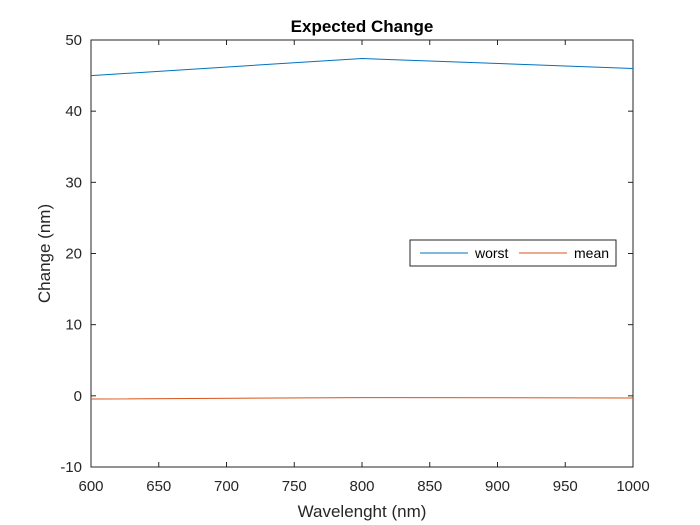  I want to click on y-axis-label: Change (nm), so click(44, 253).